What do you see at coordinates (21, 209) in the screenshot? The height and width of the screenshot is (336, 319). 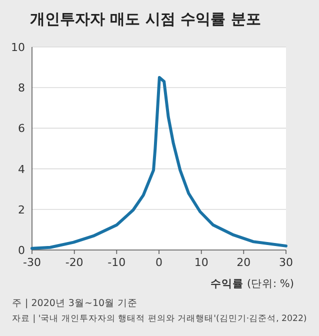 I see `y-tick-label: 2` at bounding box center [21, 209].